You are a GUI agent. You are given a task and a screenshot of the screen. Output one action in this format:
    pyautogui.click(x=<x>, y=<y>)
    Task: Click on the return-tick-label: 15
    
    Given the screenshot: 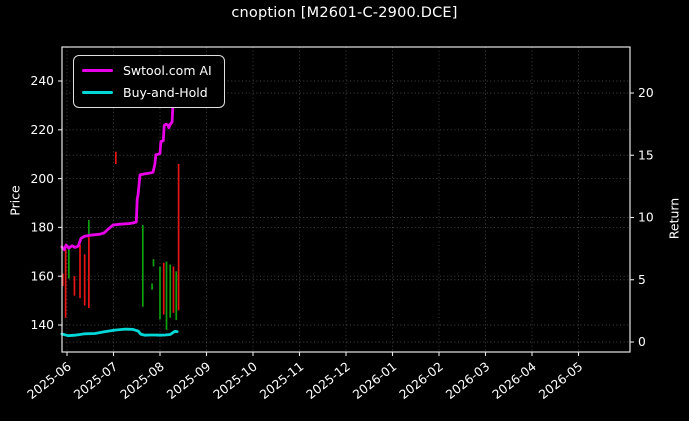 What is the action you would take?
    pyautogui.click(x=646, y=155)
    